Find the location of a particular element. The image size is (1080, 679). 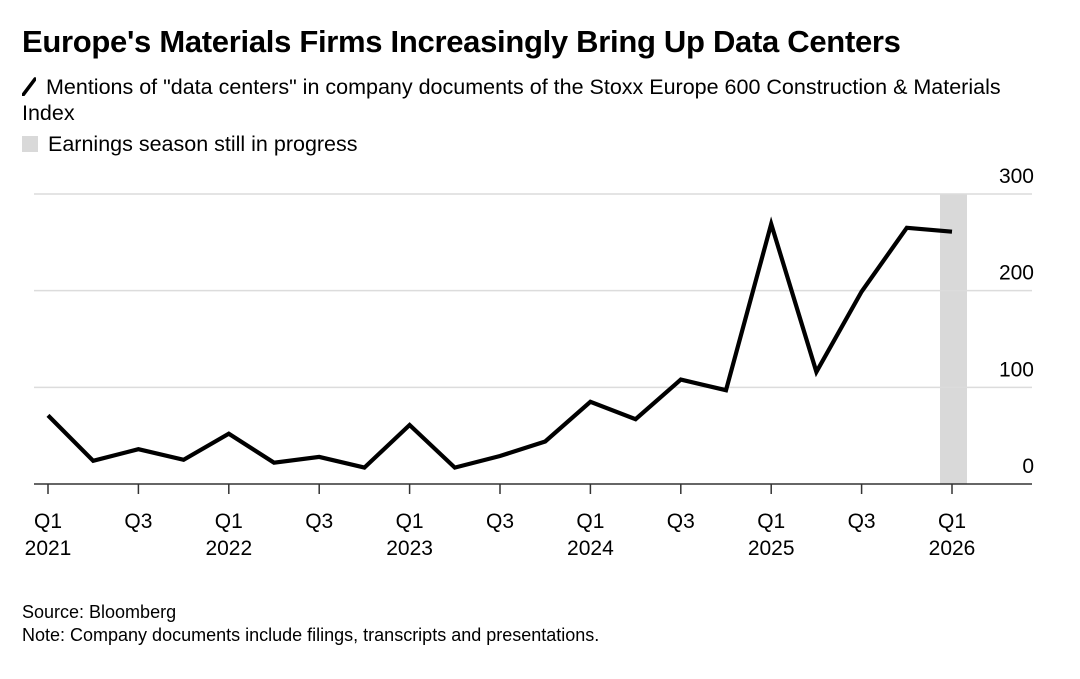

x-tick-label-year: 2024 is located at coordinates (590, 548).